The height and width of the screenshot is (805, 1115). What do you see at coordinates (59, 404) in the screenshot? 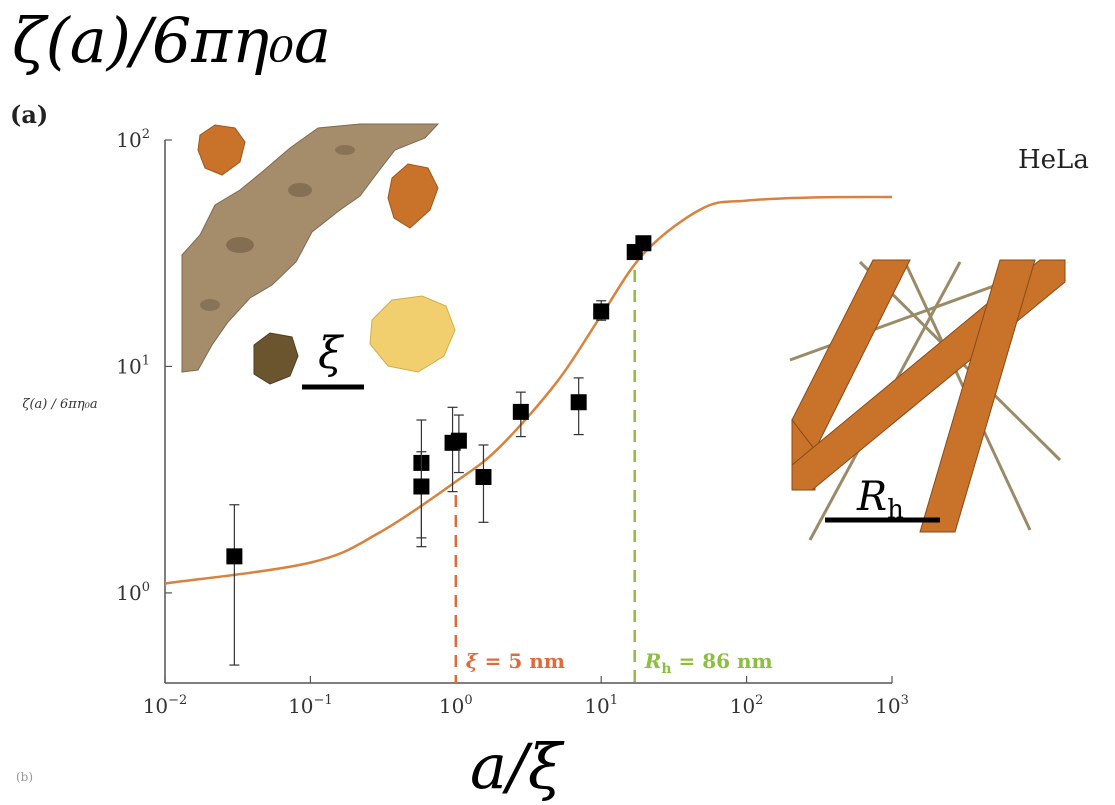
I see `y-axis-label: ζ(a) / 6πη₀a` at bounding box center [59, 404].